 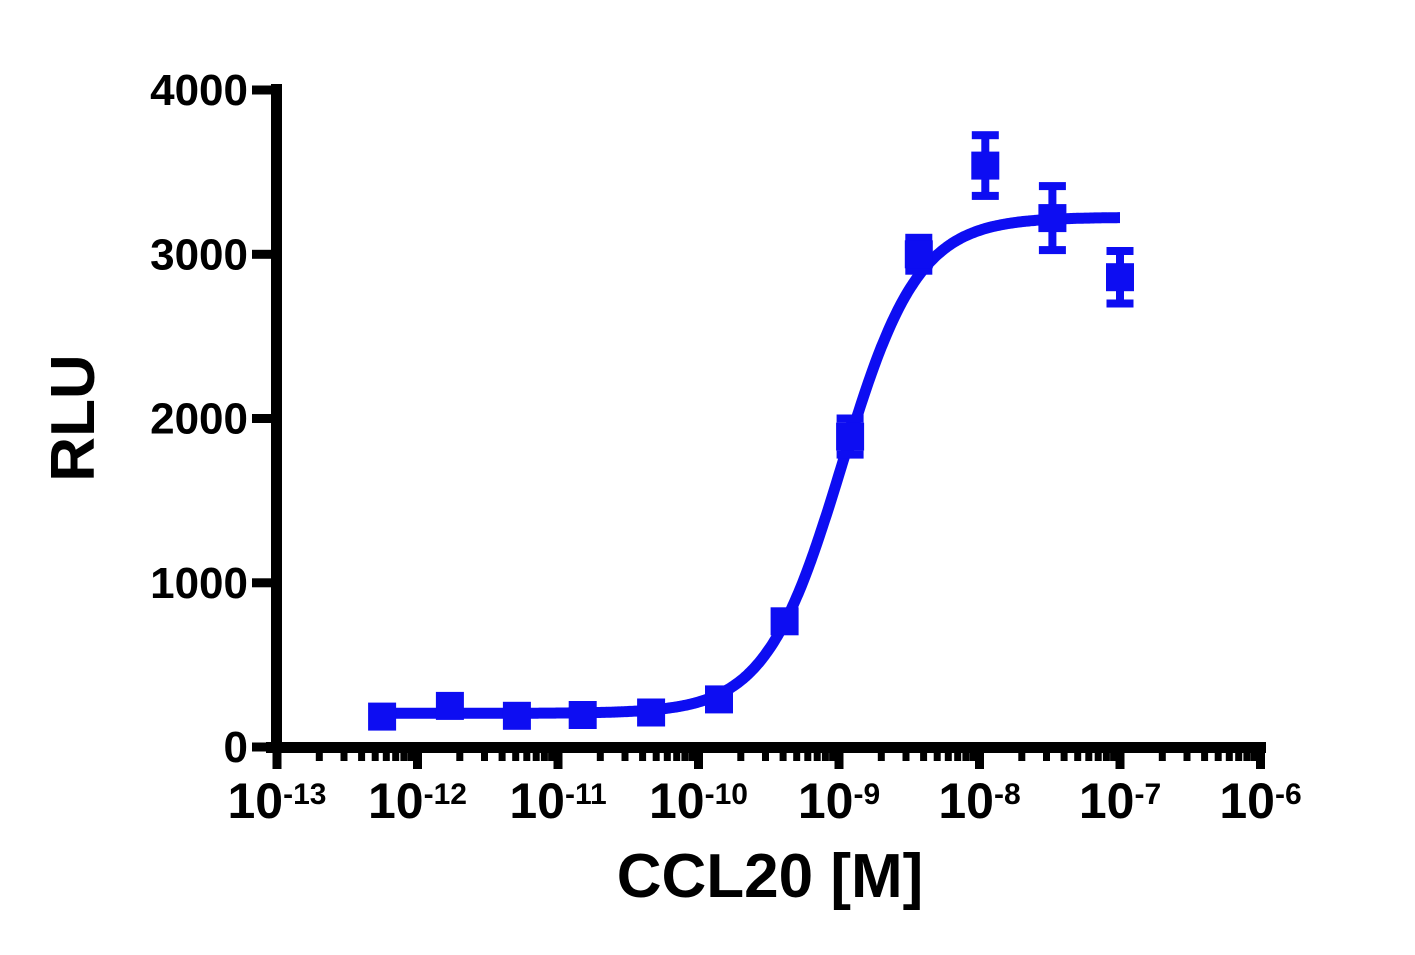 What do you see at coordinates (277, 801) in the screenshot?
I see `x-tick-label: 10⁻¹³` at bounding box center [277, 801].